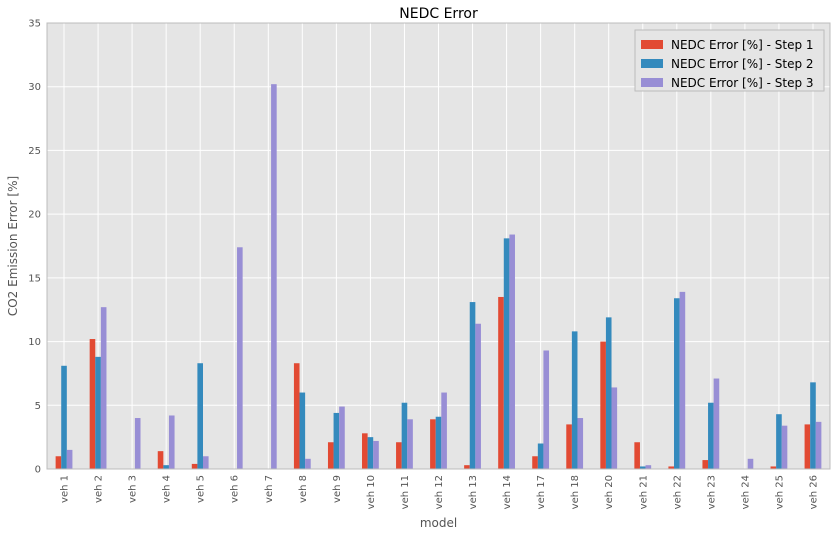  What do you see at coordinates (167, 489) in the screenshot?
I see `x-tick-label: veh 4` at bounding box center [167, 489].